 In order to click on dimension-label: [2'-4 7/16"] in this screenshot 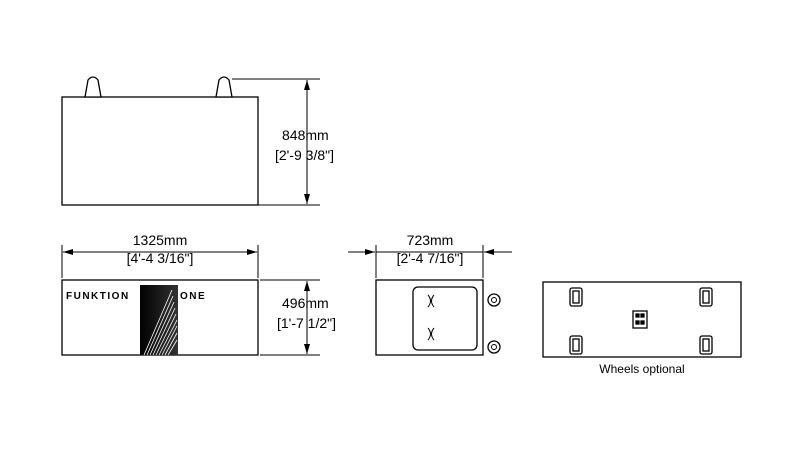, I will do `click(430, 258)`.